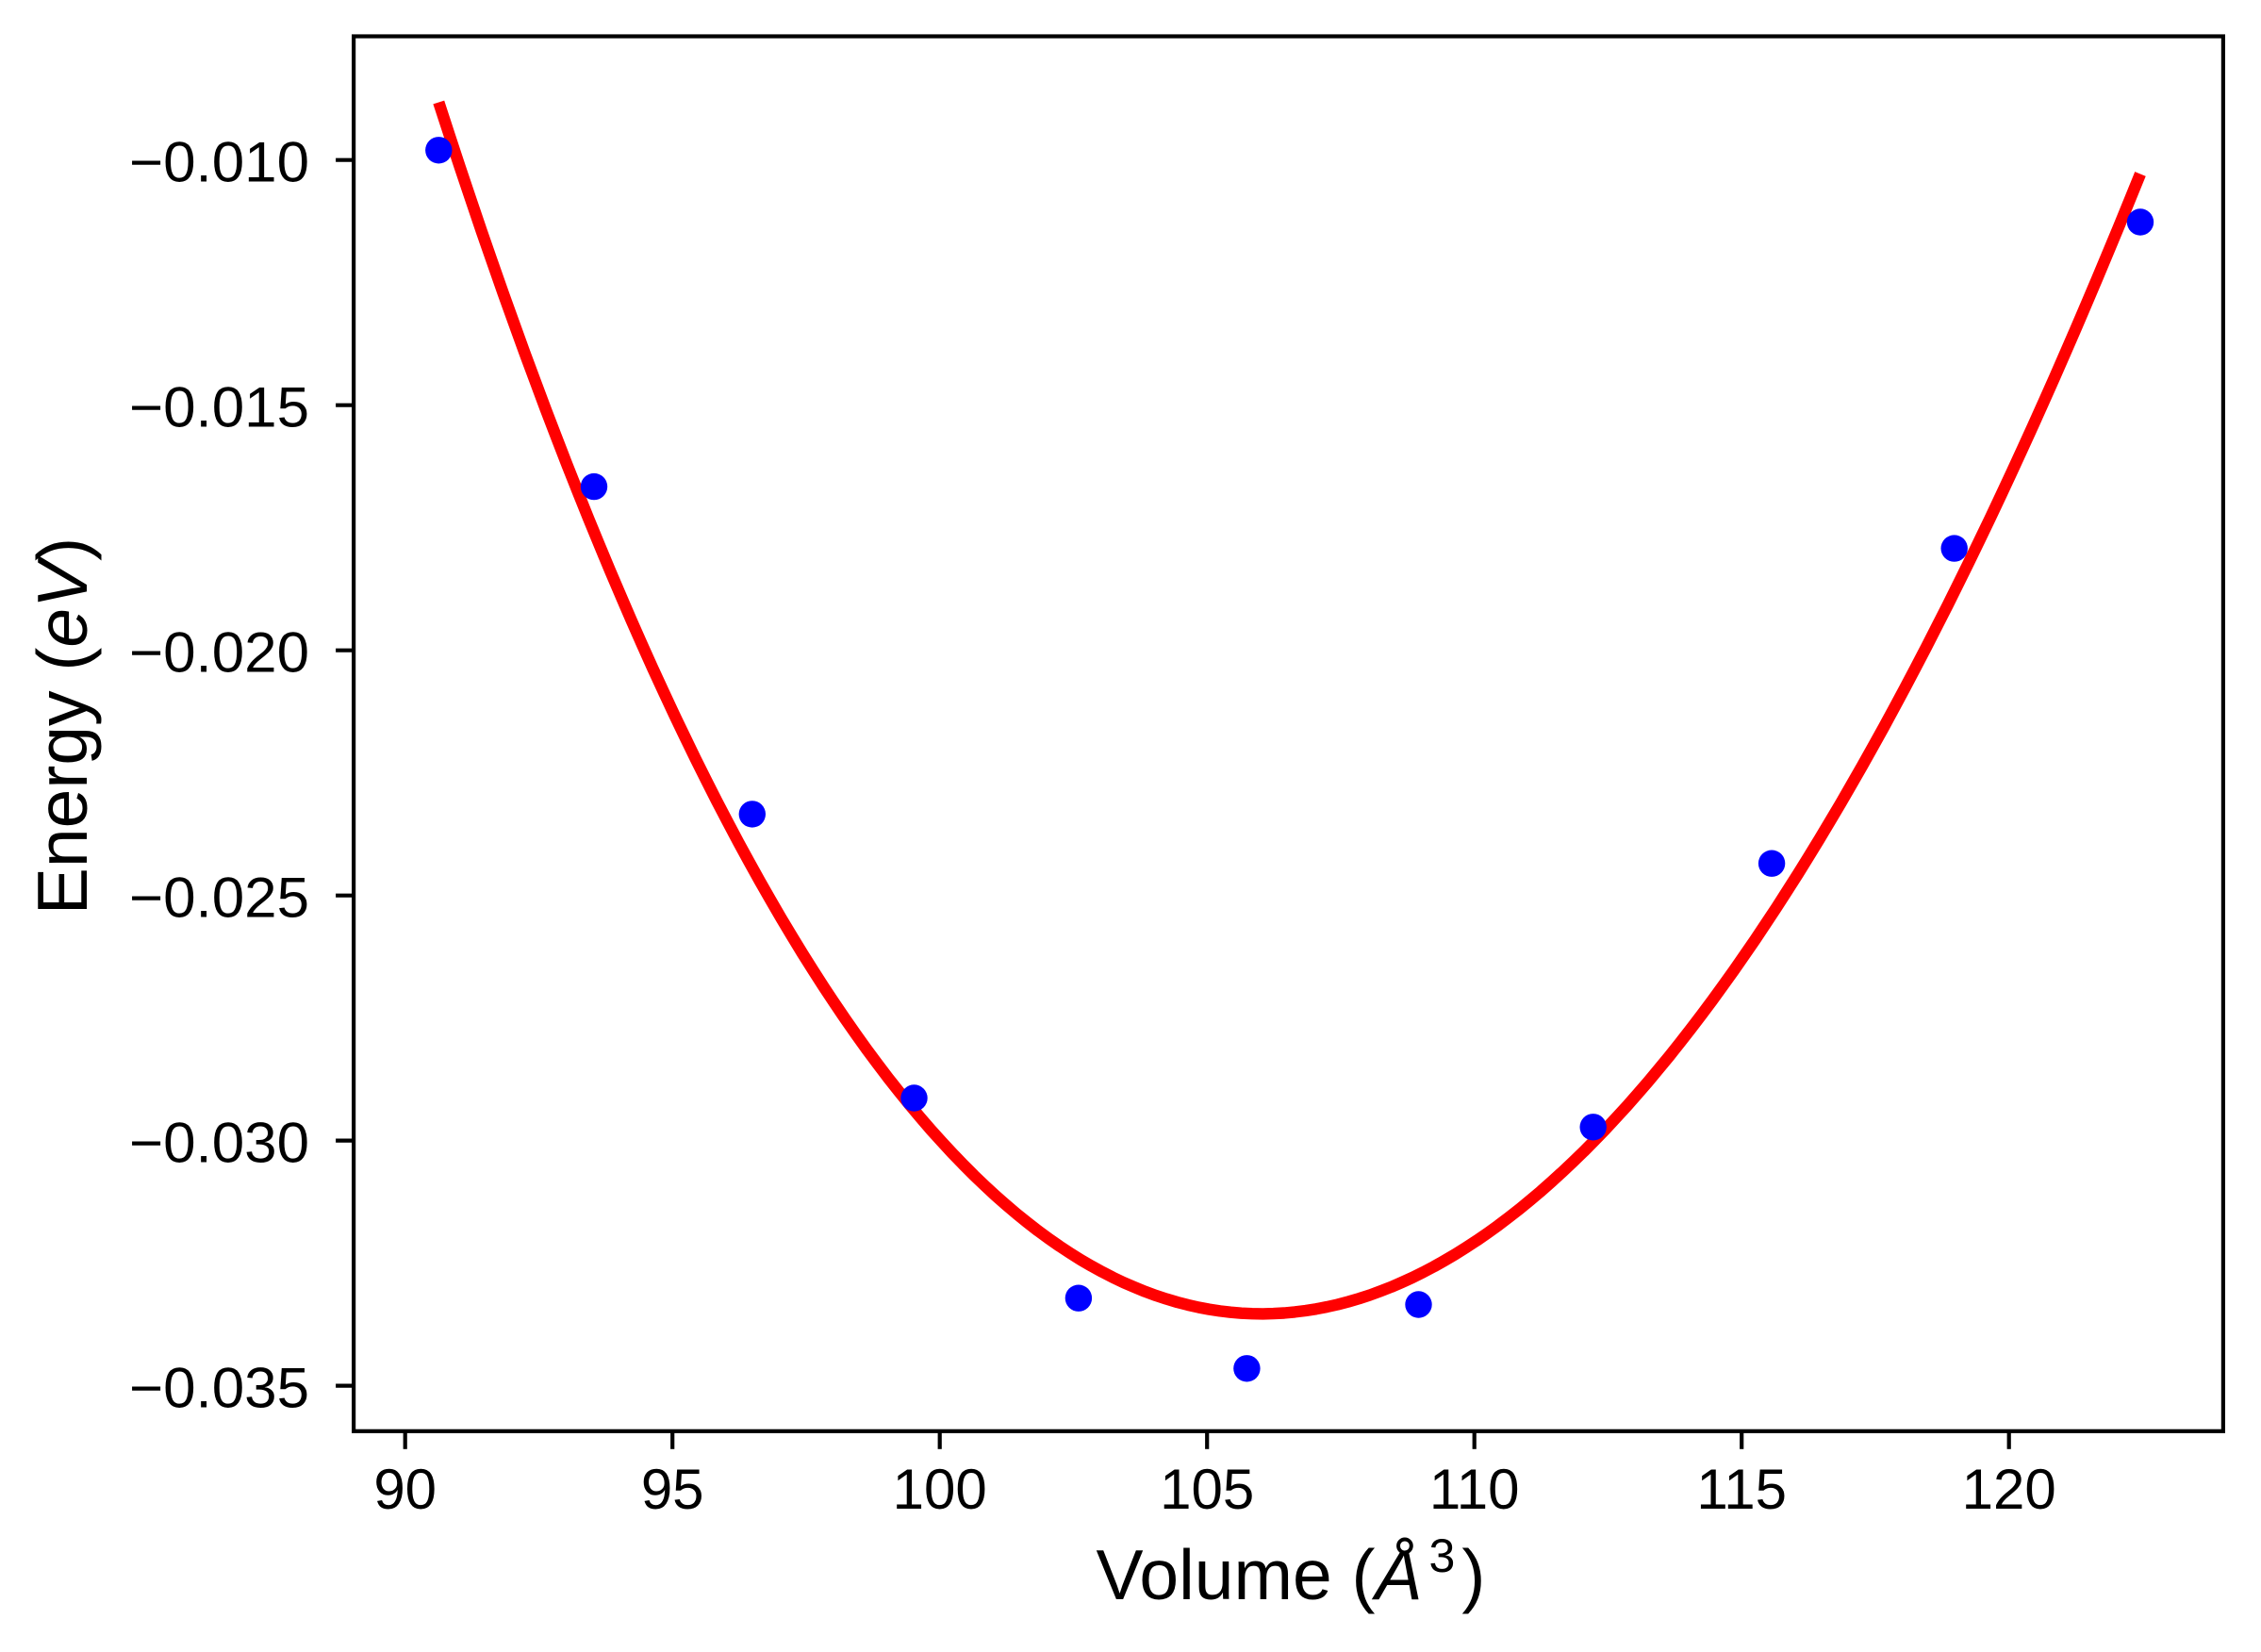 The height and width of the screenshot is (1652, 2261). I want to click on svg-text: Energy (eV), so click(63, 726).